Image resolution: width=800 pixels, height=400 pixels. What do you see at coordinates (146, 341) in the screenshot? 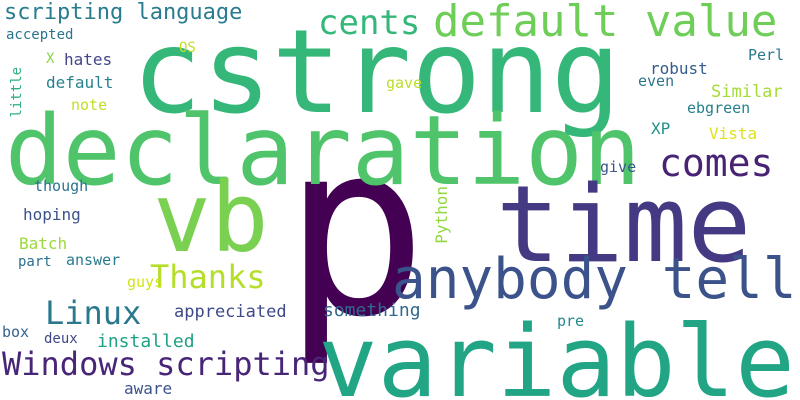
I see `word-installed: installed` at bounding box center [146, 341].